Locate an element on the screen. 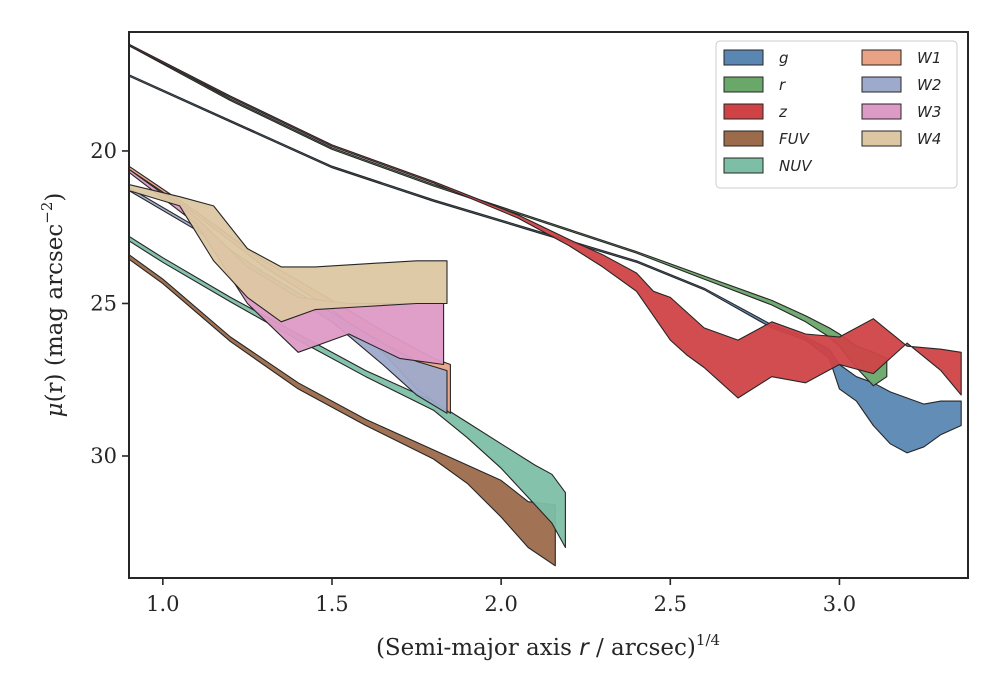 Image resolution: width=1000 pixels, height=700 pixels. legend-label-z: z is located at coordinates (783, 112).